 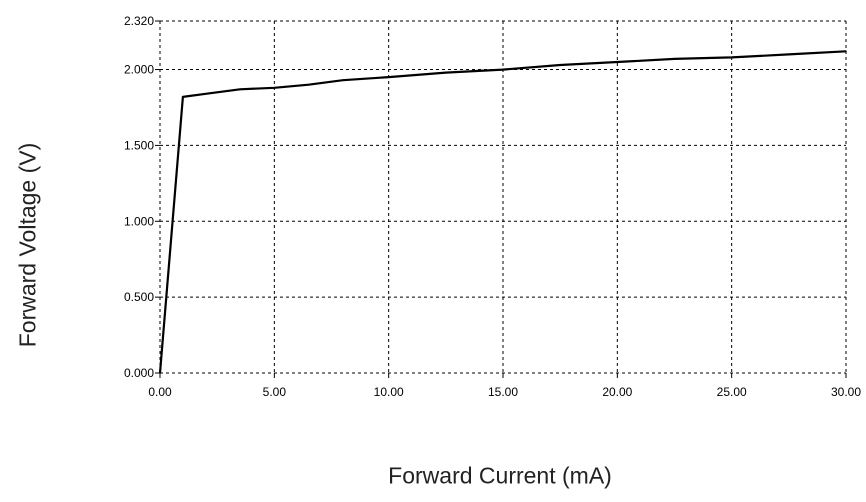 What do you see at coordinates (139, 373) in the screenshot?
I see `y-tick-label: 0.000` at bounding box center [139, 373].